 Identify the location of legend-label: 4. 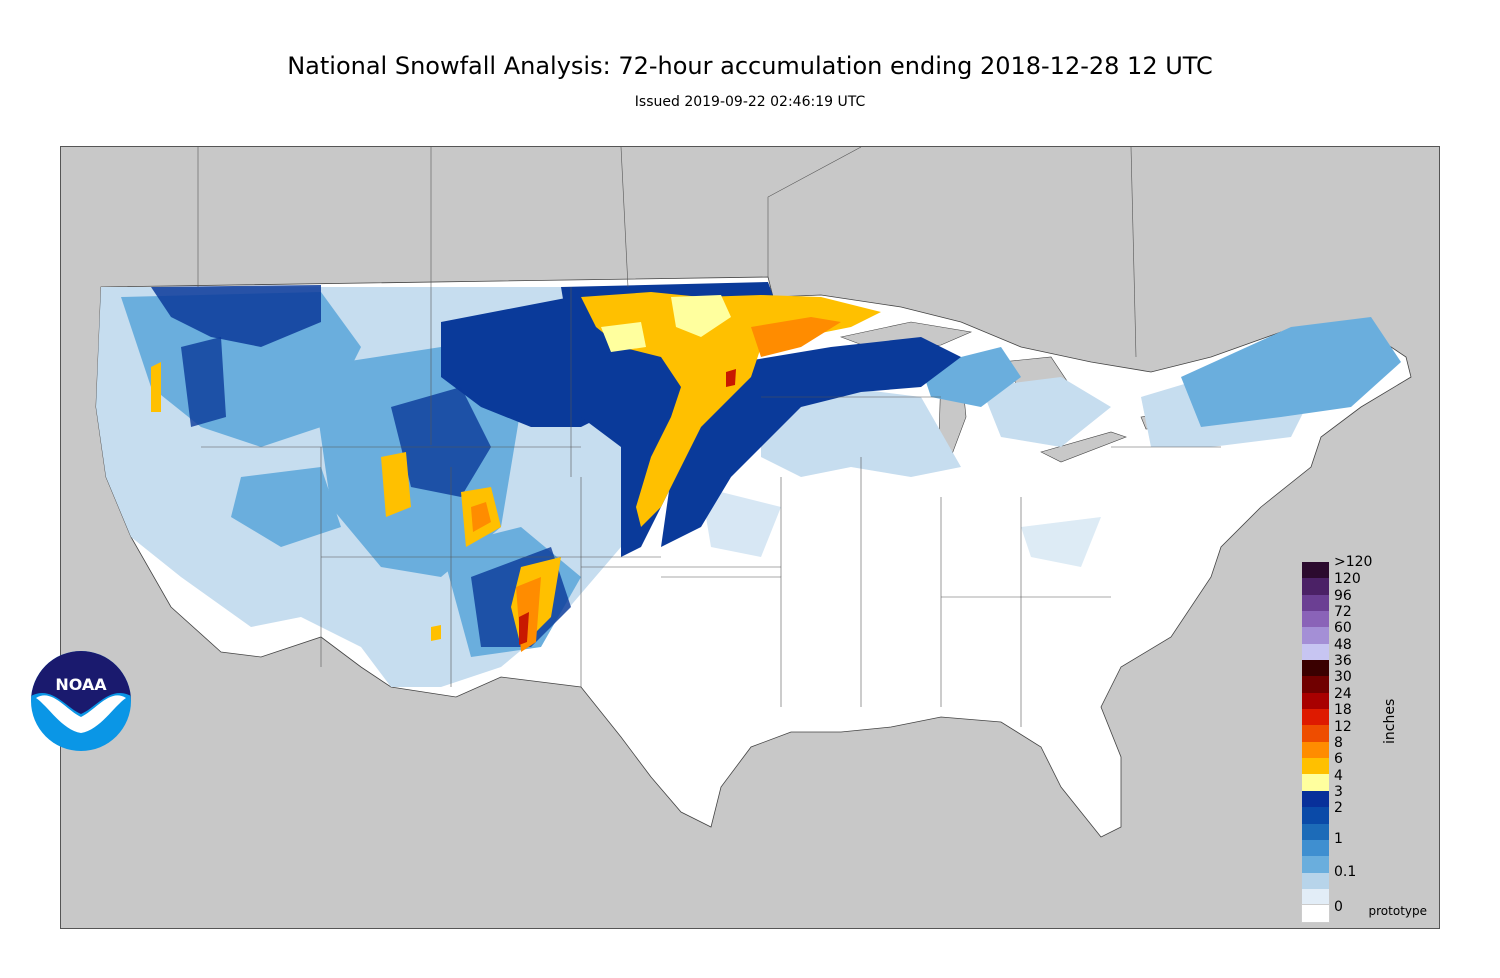
(1338, 775).